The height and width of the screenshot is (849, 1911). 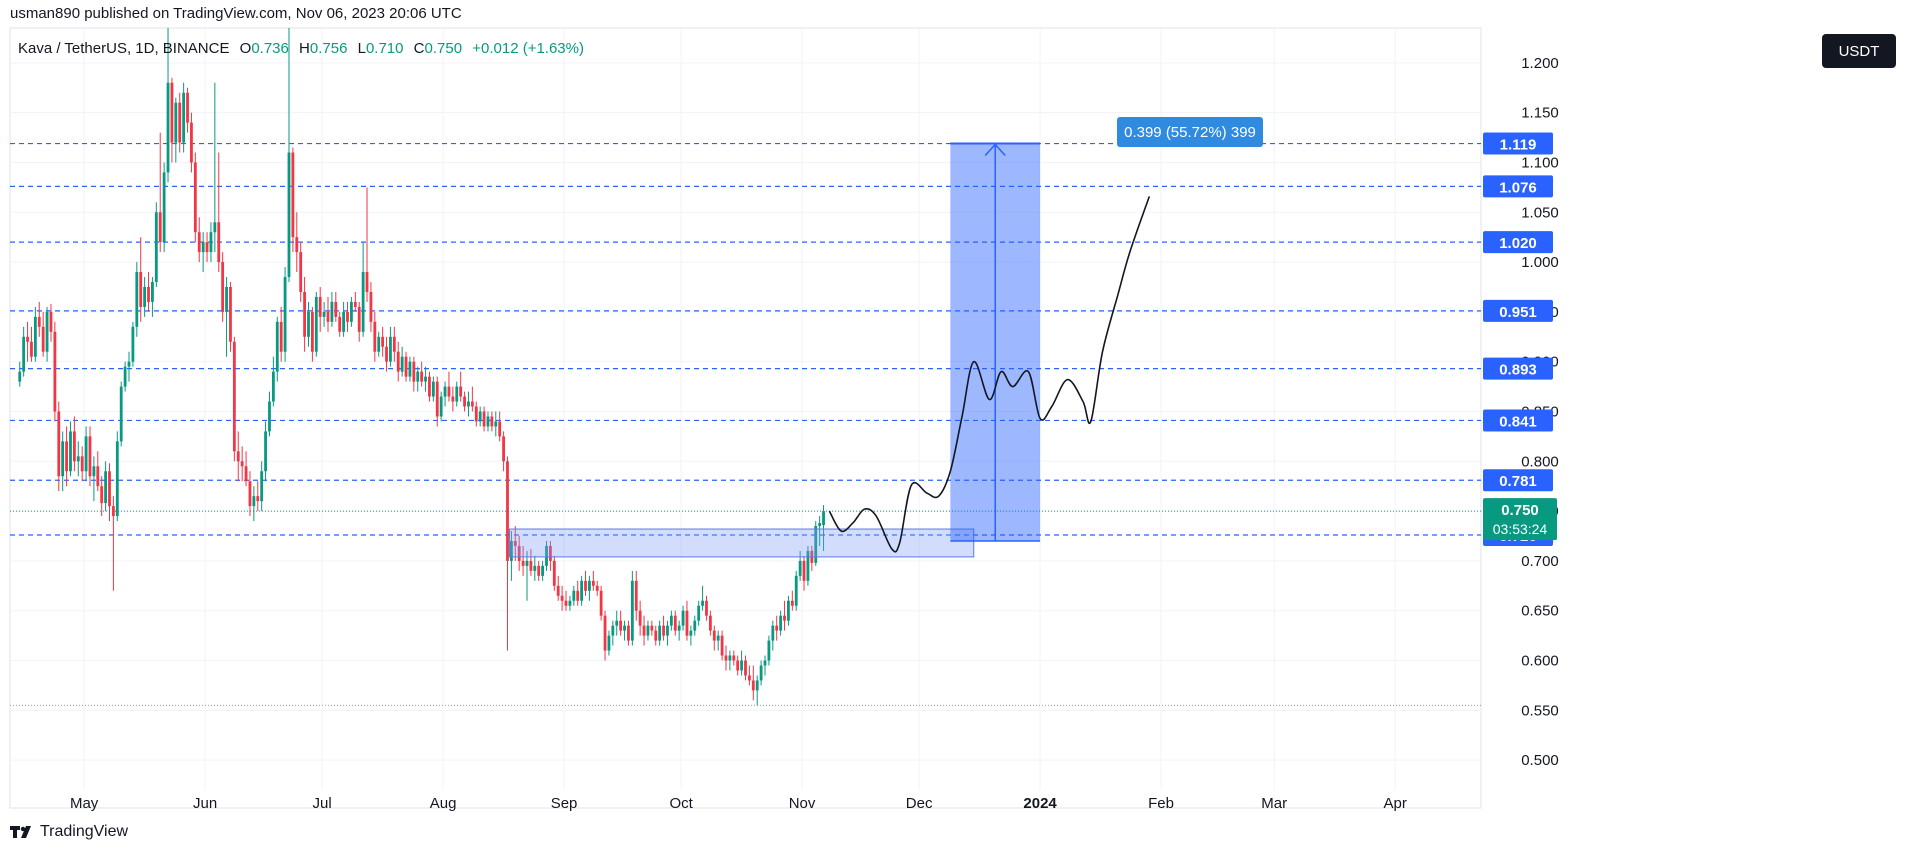 I want to click on close-value: 0.750, so click(x=443, y=48).